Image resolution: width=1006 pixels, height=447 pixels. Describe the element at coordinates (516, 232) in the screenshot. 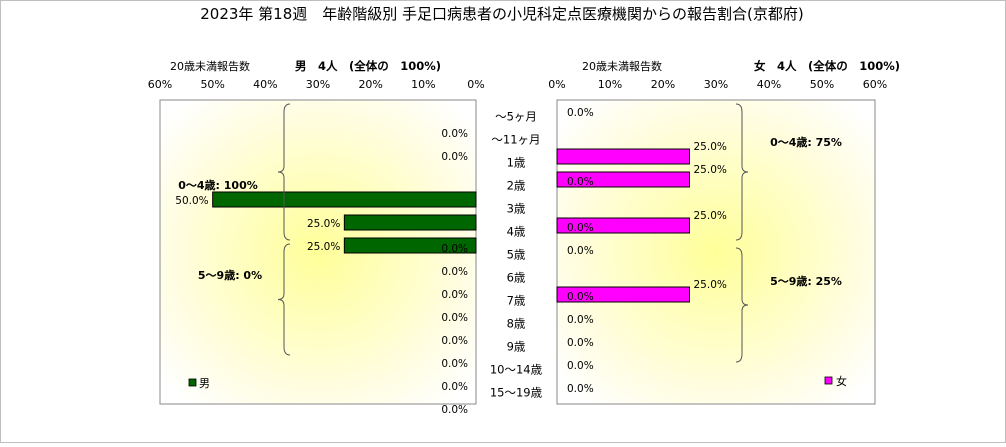

I see `category-label: 4歳` at that location.